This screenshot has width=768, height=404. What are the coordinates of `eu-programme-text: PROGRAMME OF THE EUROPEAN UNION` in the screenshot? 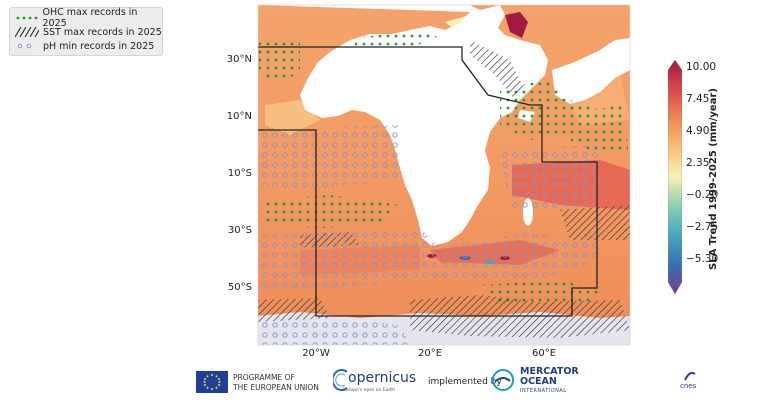 It's located at (276, 382).